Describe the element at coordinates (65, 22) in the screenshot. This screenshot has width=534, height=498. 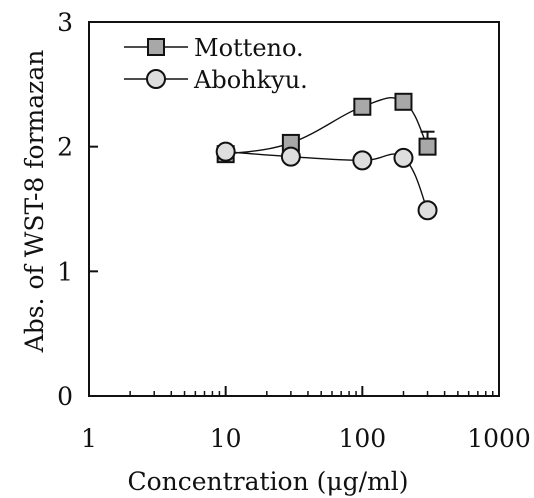
I see `y-tick-label: 3` at that location.